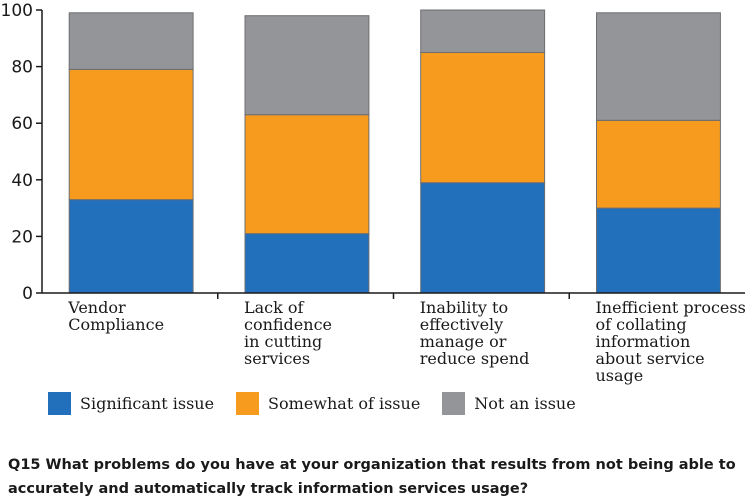  What do you see at coordinates (115, 316) in the screenshot?
I see `category-label-1: Vendor Compliance` at bounding box center [115, 316].